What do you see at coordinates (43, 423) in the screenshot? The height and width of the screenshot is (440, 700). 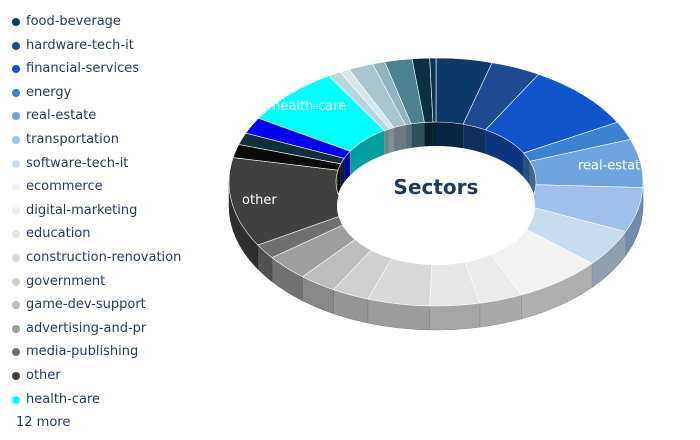 I see `legend-more-link: 12 more` at bounding box center [43, 423].